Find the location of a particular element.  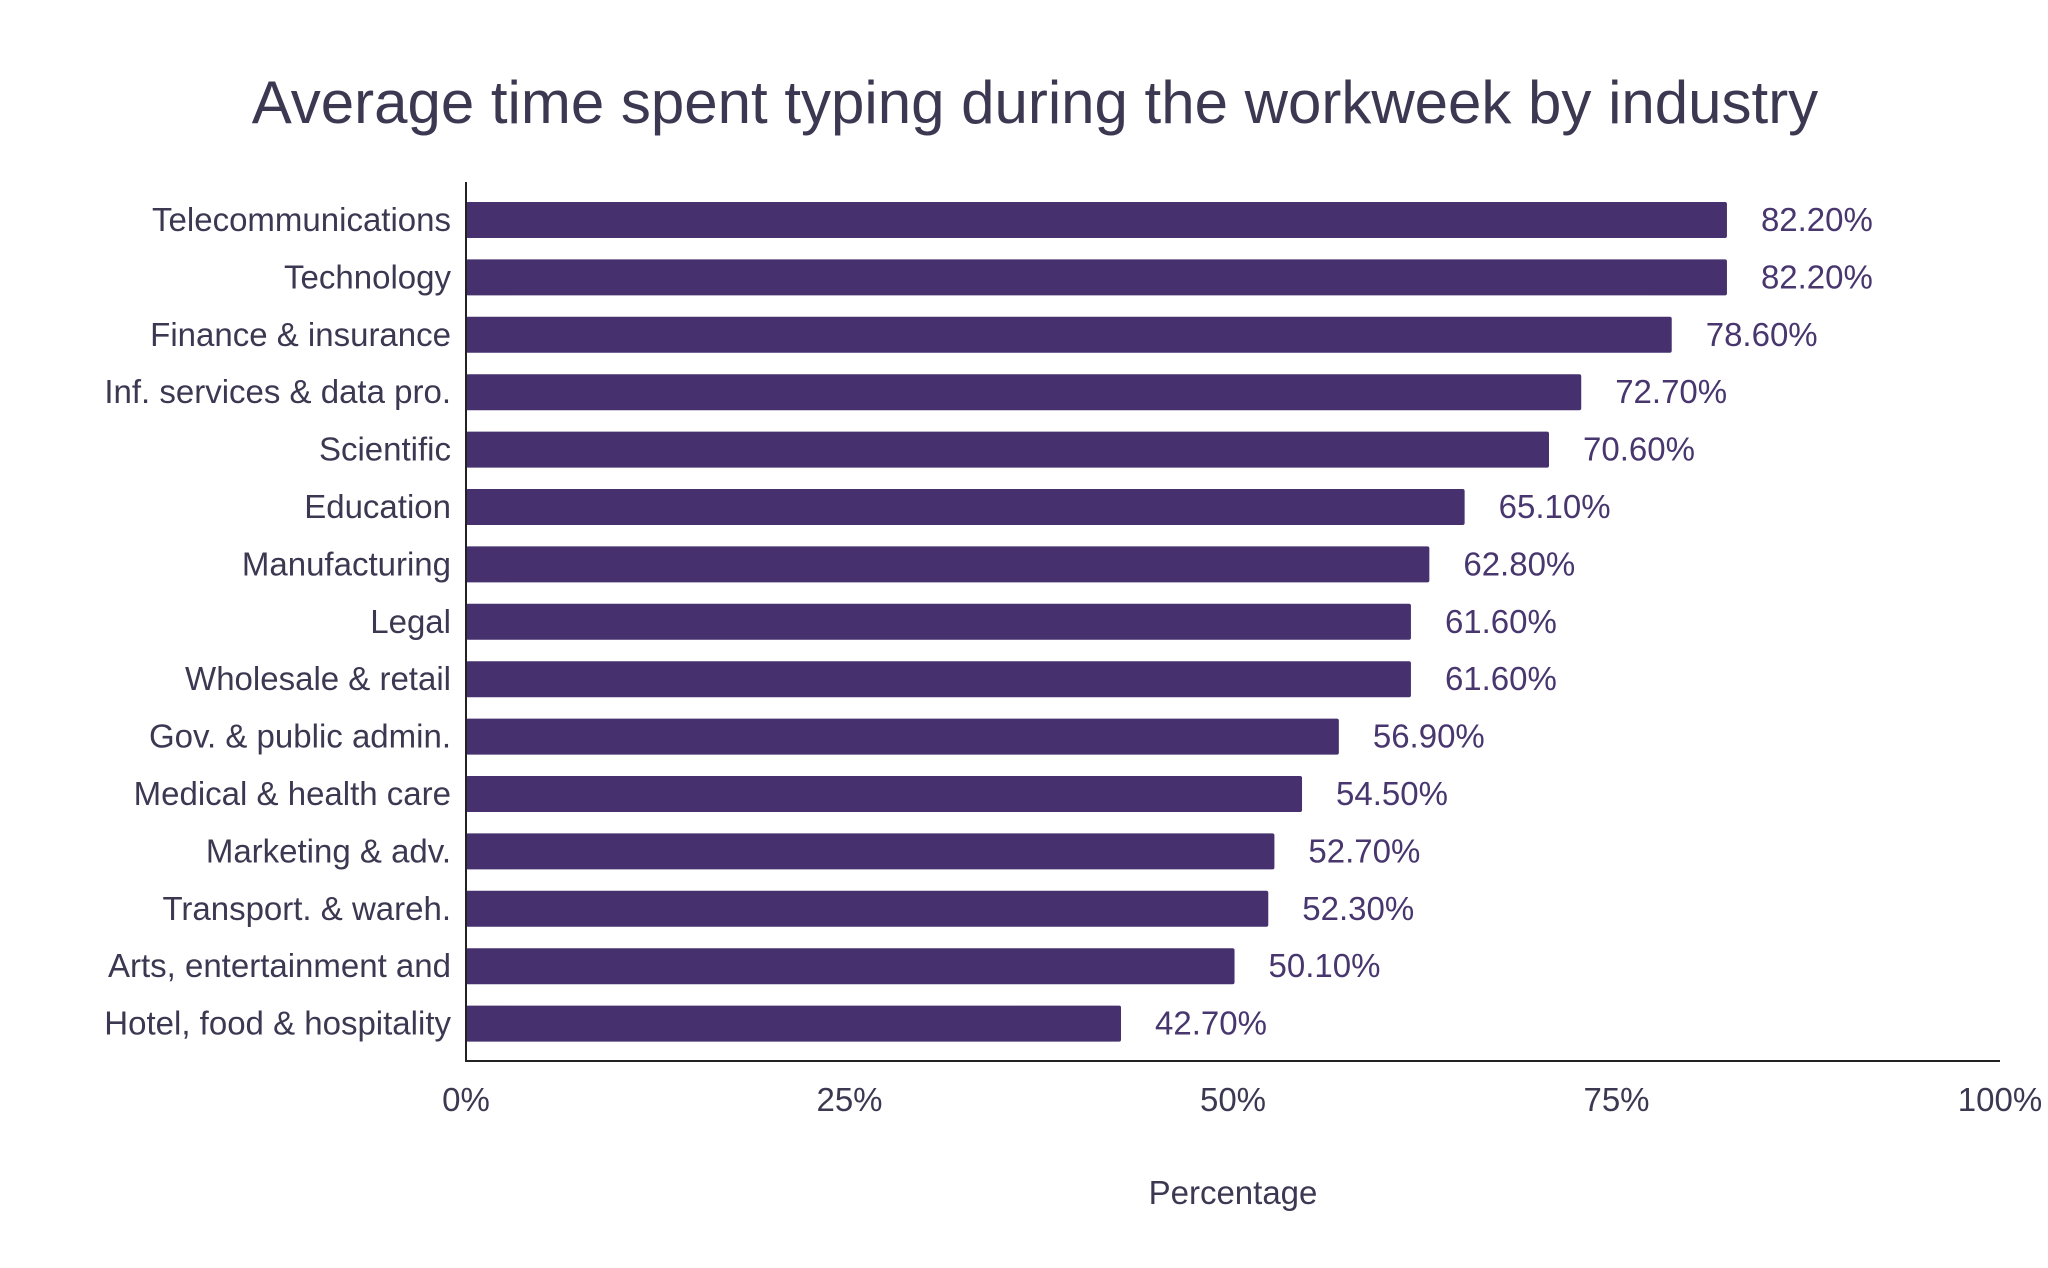

category-label: Hotel, food & hospitality is located at coordinates (277, 1023).